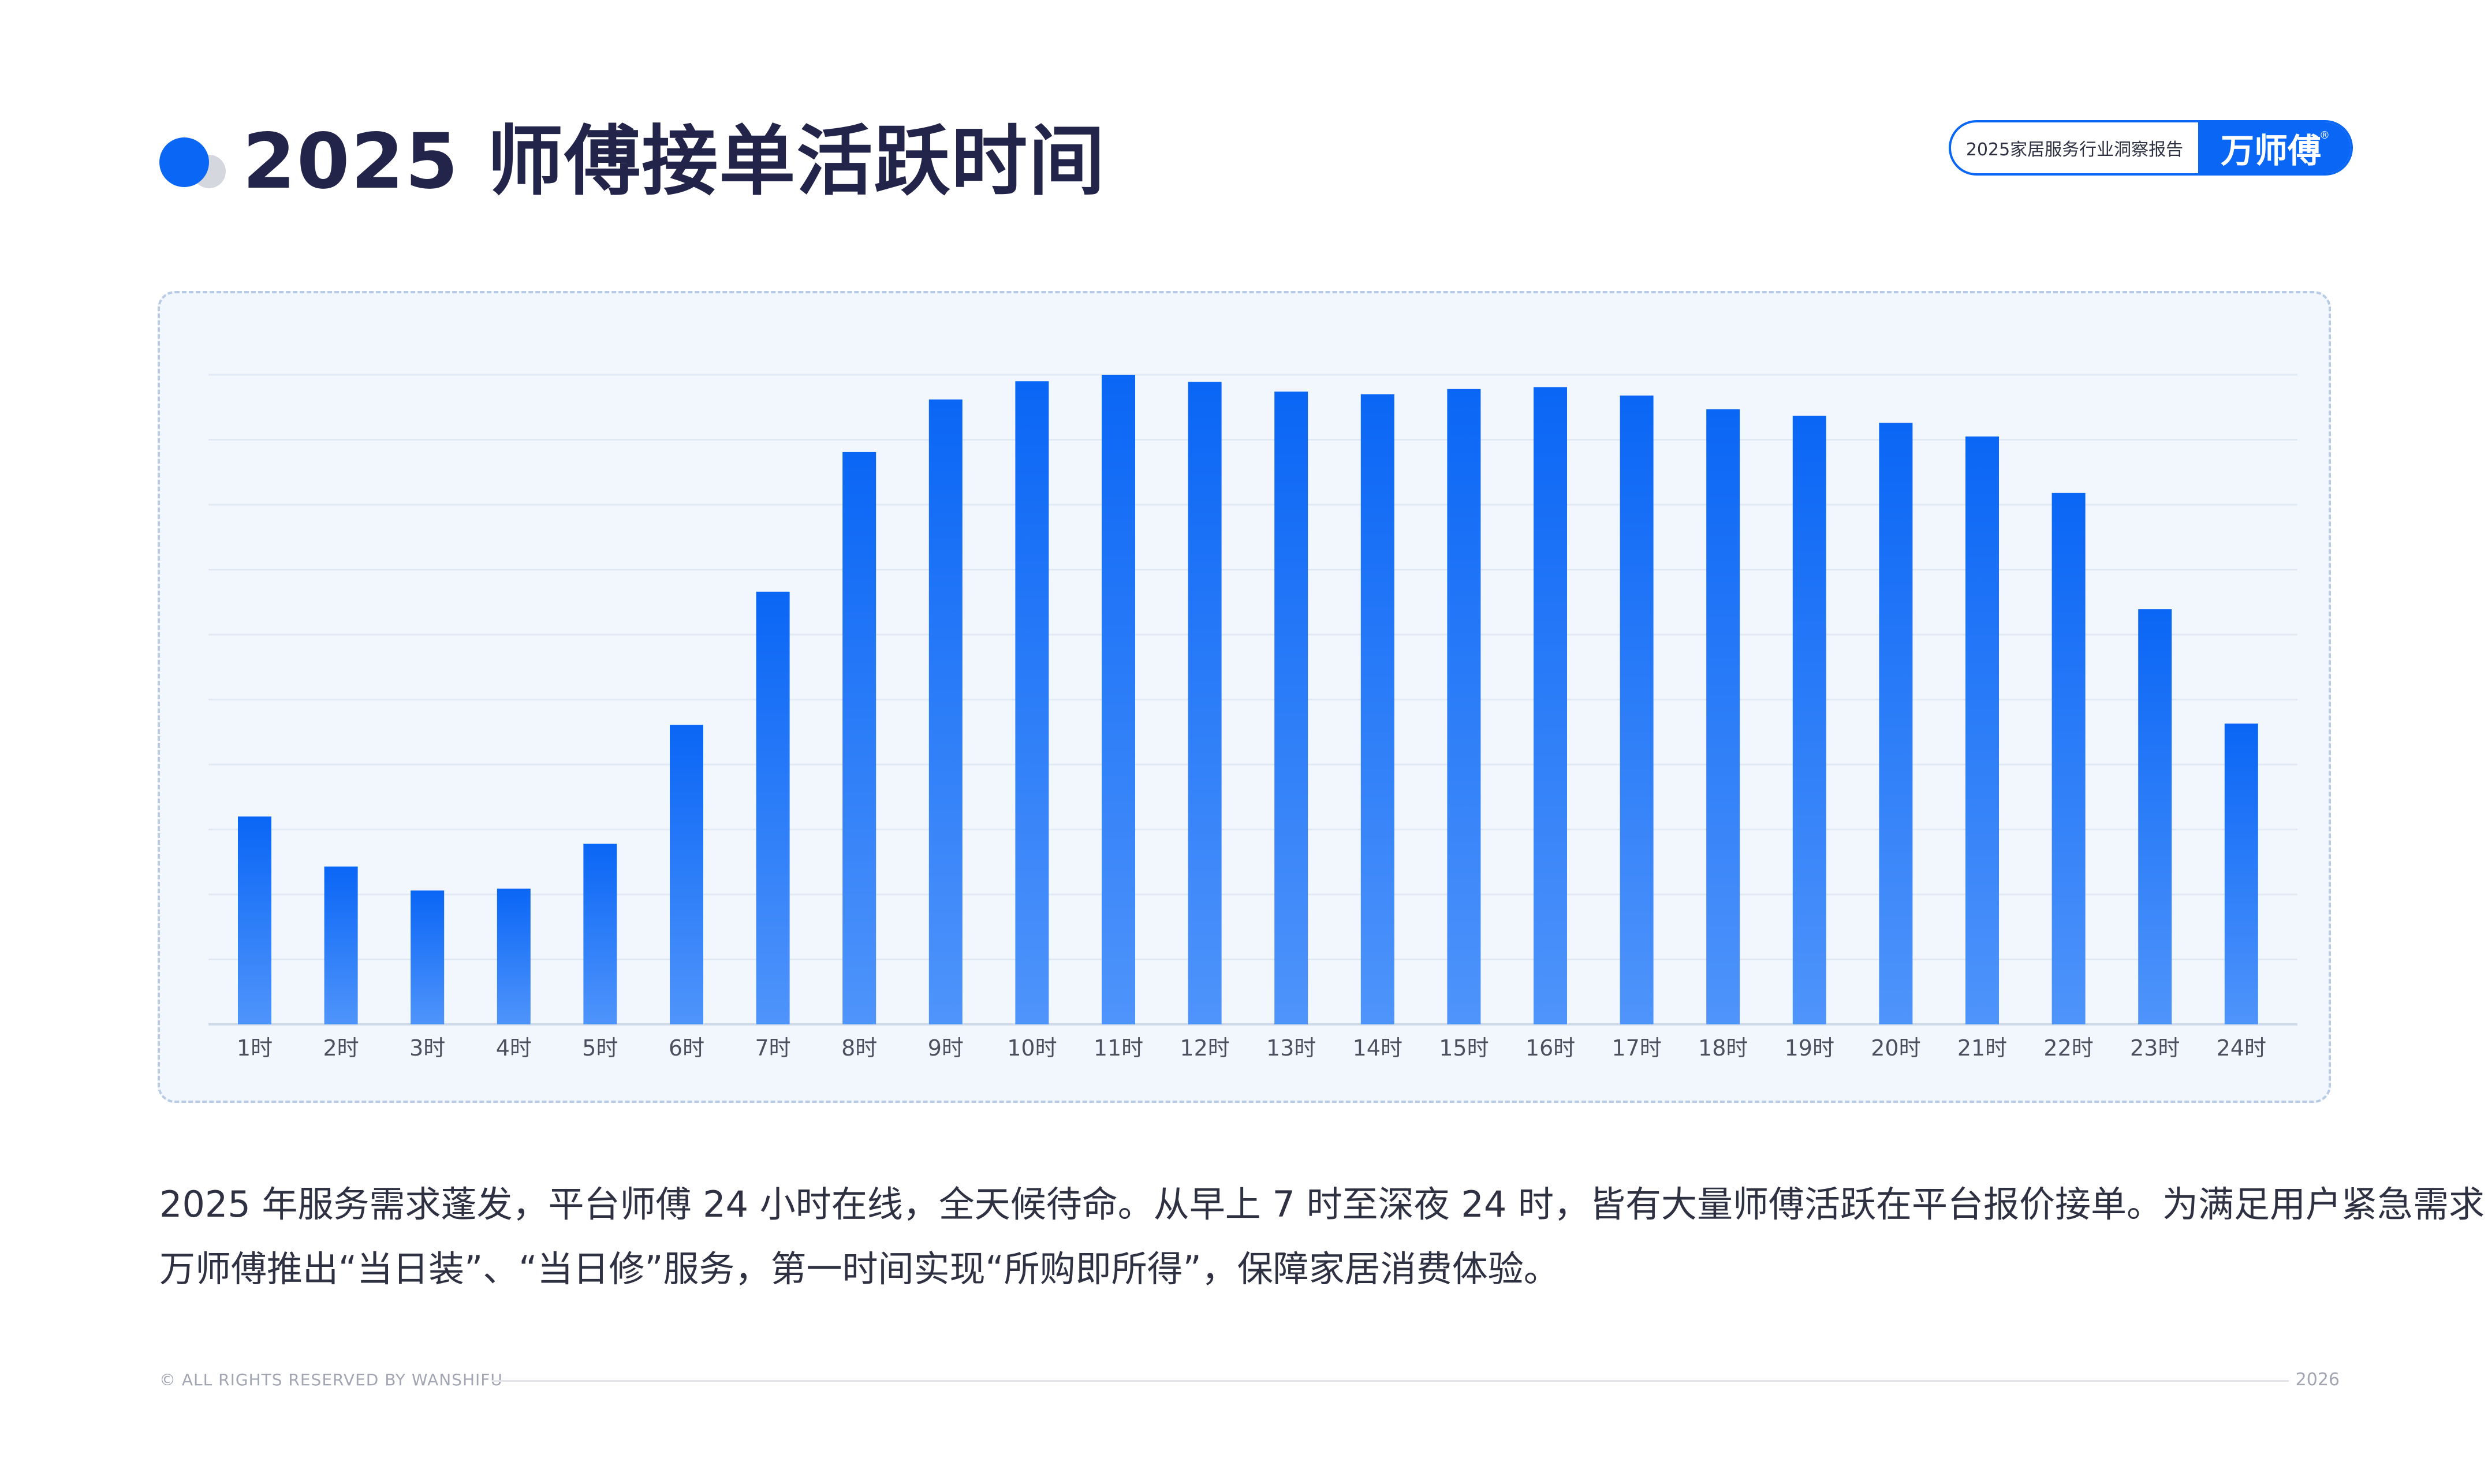 The height and width of the screenshot is (1484, 2488). Describe the element at coordinates (1118, 1048) in the screenshot. I see `x-tick-label: 11时` at that location.